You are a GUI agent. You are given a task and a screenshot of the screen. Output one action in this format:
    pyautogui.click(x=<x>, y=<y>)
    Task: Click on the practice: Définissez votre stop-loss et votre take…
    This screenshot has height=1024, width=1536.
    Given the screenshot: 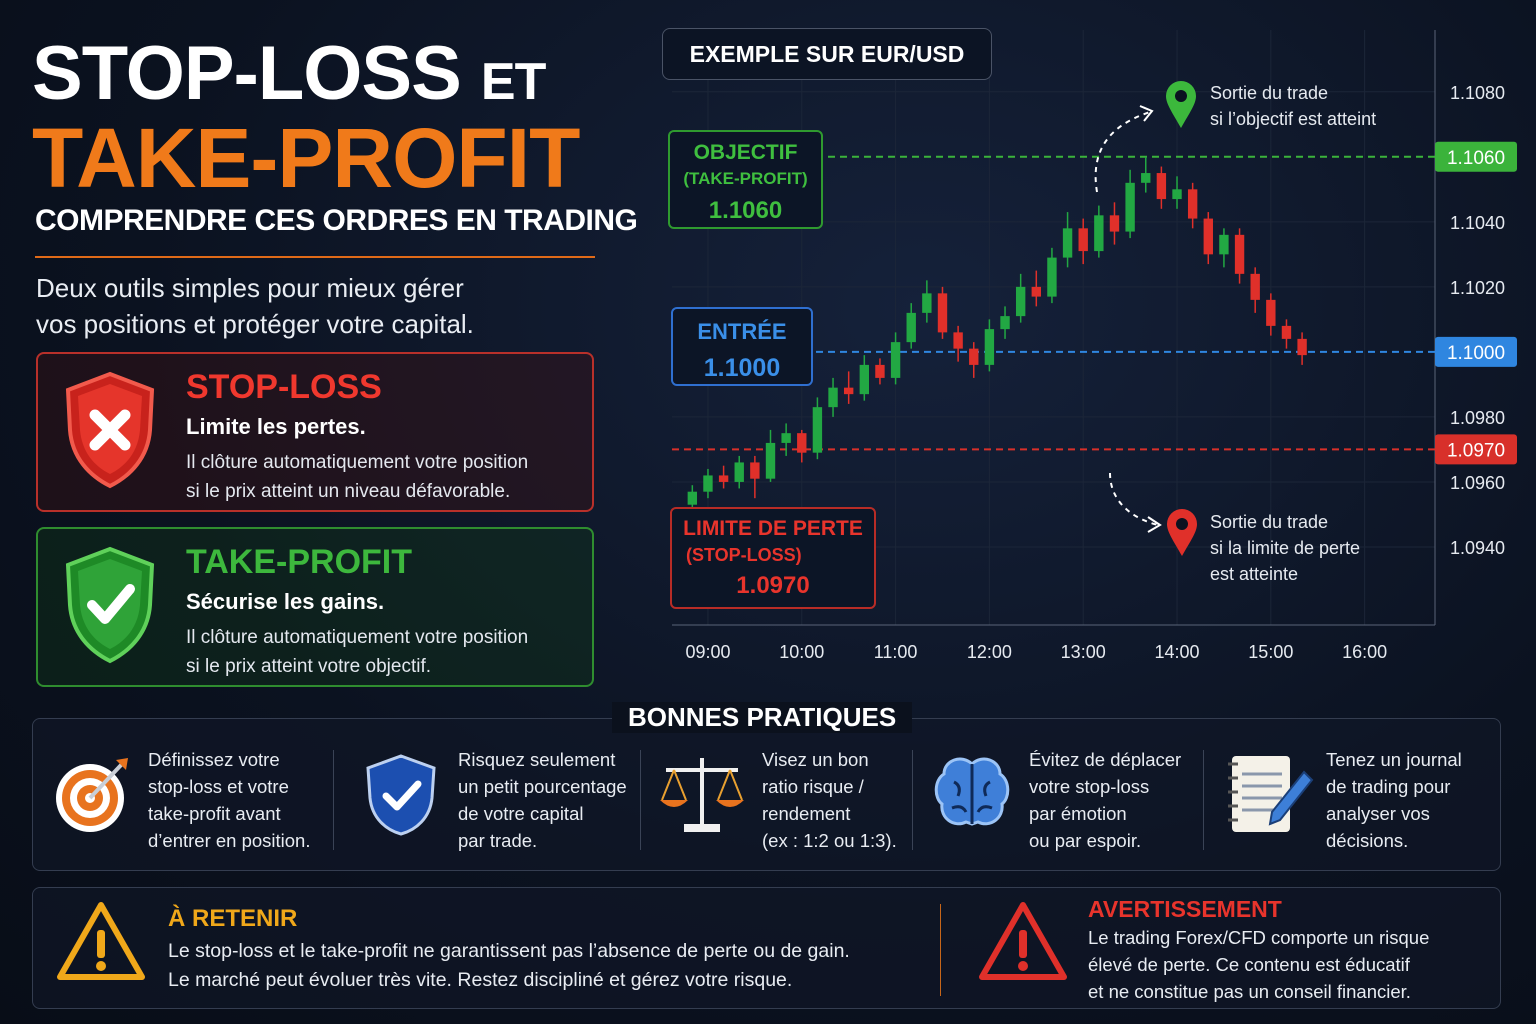 What is the action you would take?
    pyautogui.click(x=229, y=800)
    